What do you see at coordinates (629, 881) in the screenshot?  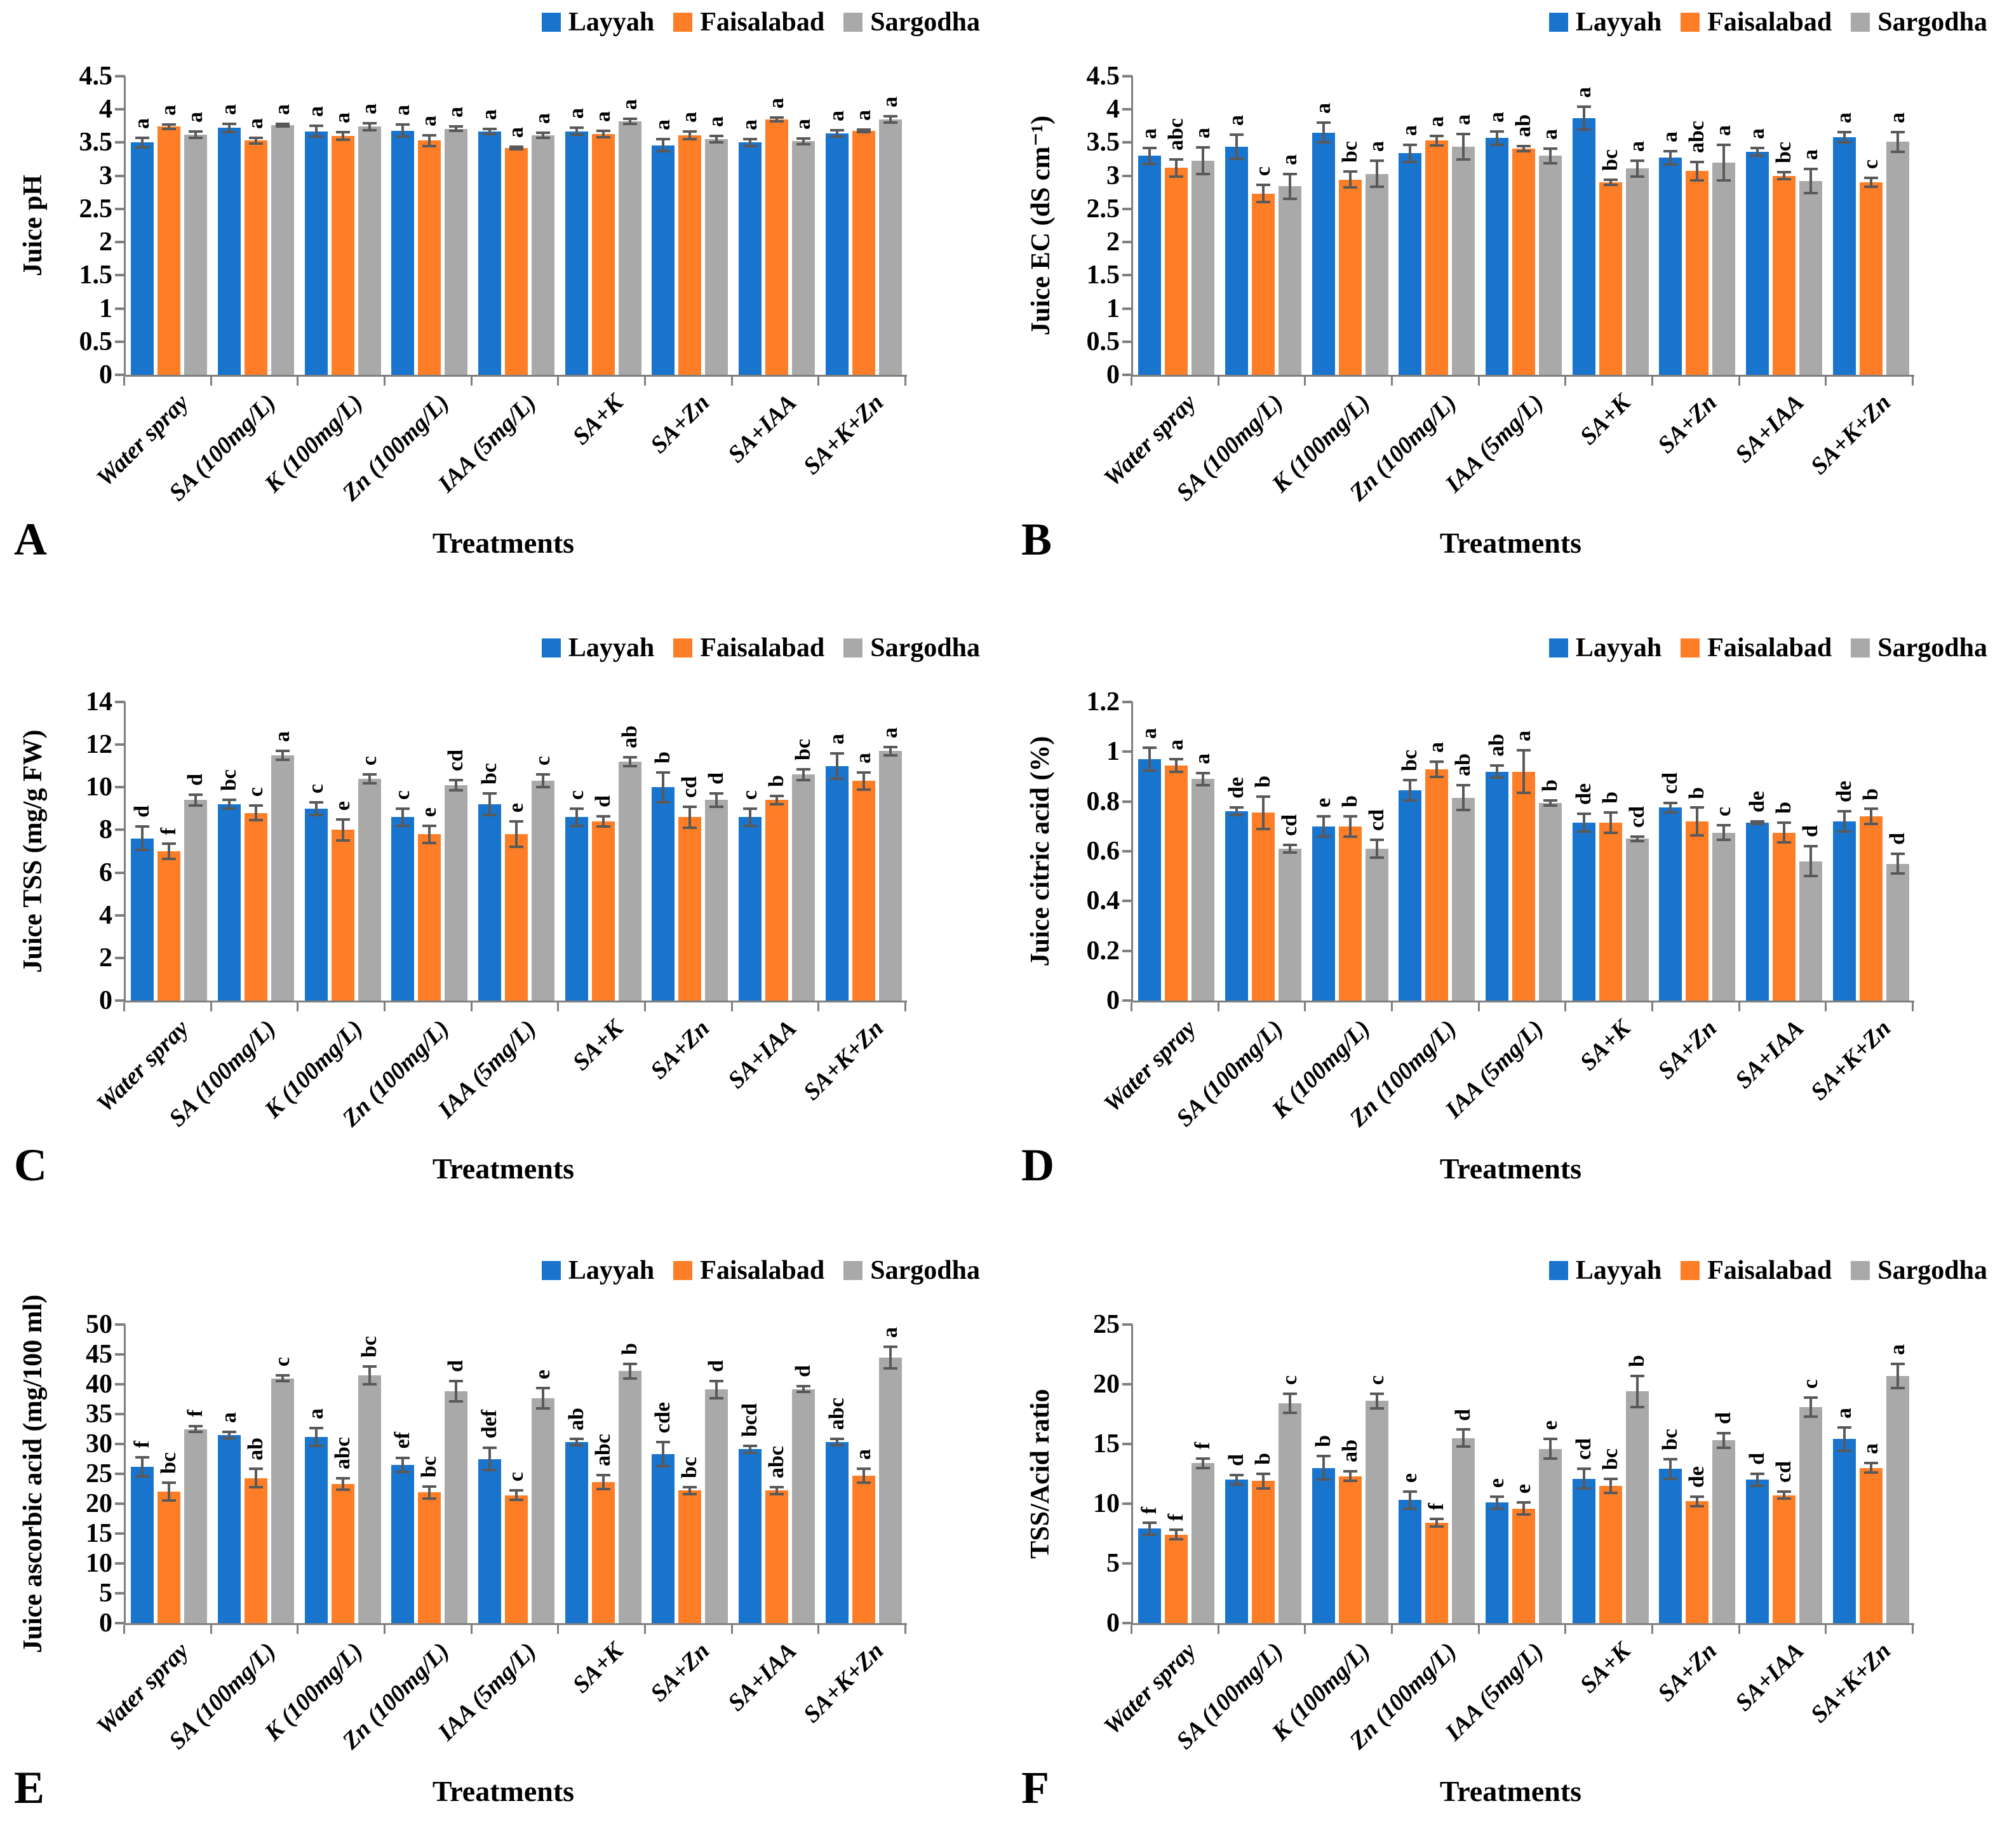 I see `bar-sargodha` at bounding box center [629, 881].